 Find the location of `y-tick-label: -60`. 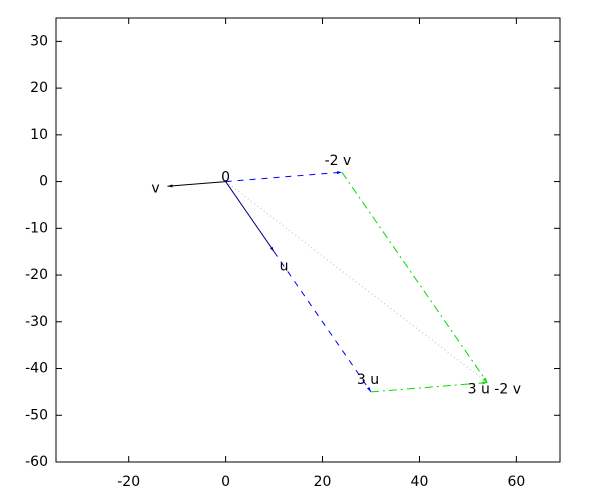

y-tick-label: -60 is located at coordinates (36, 462).